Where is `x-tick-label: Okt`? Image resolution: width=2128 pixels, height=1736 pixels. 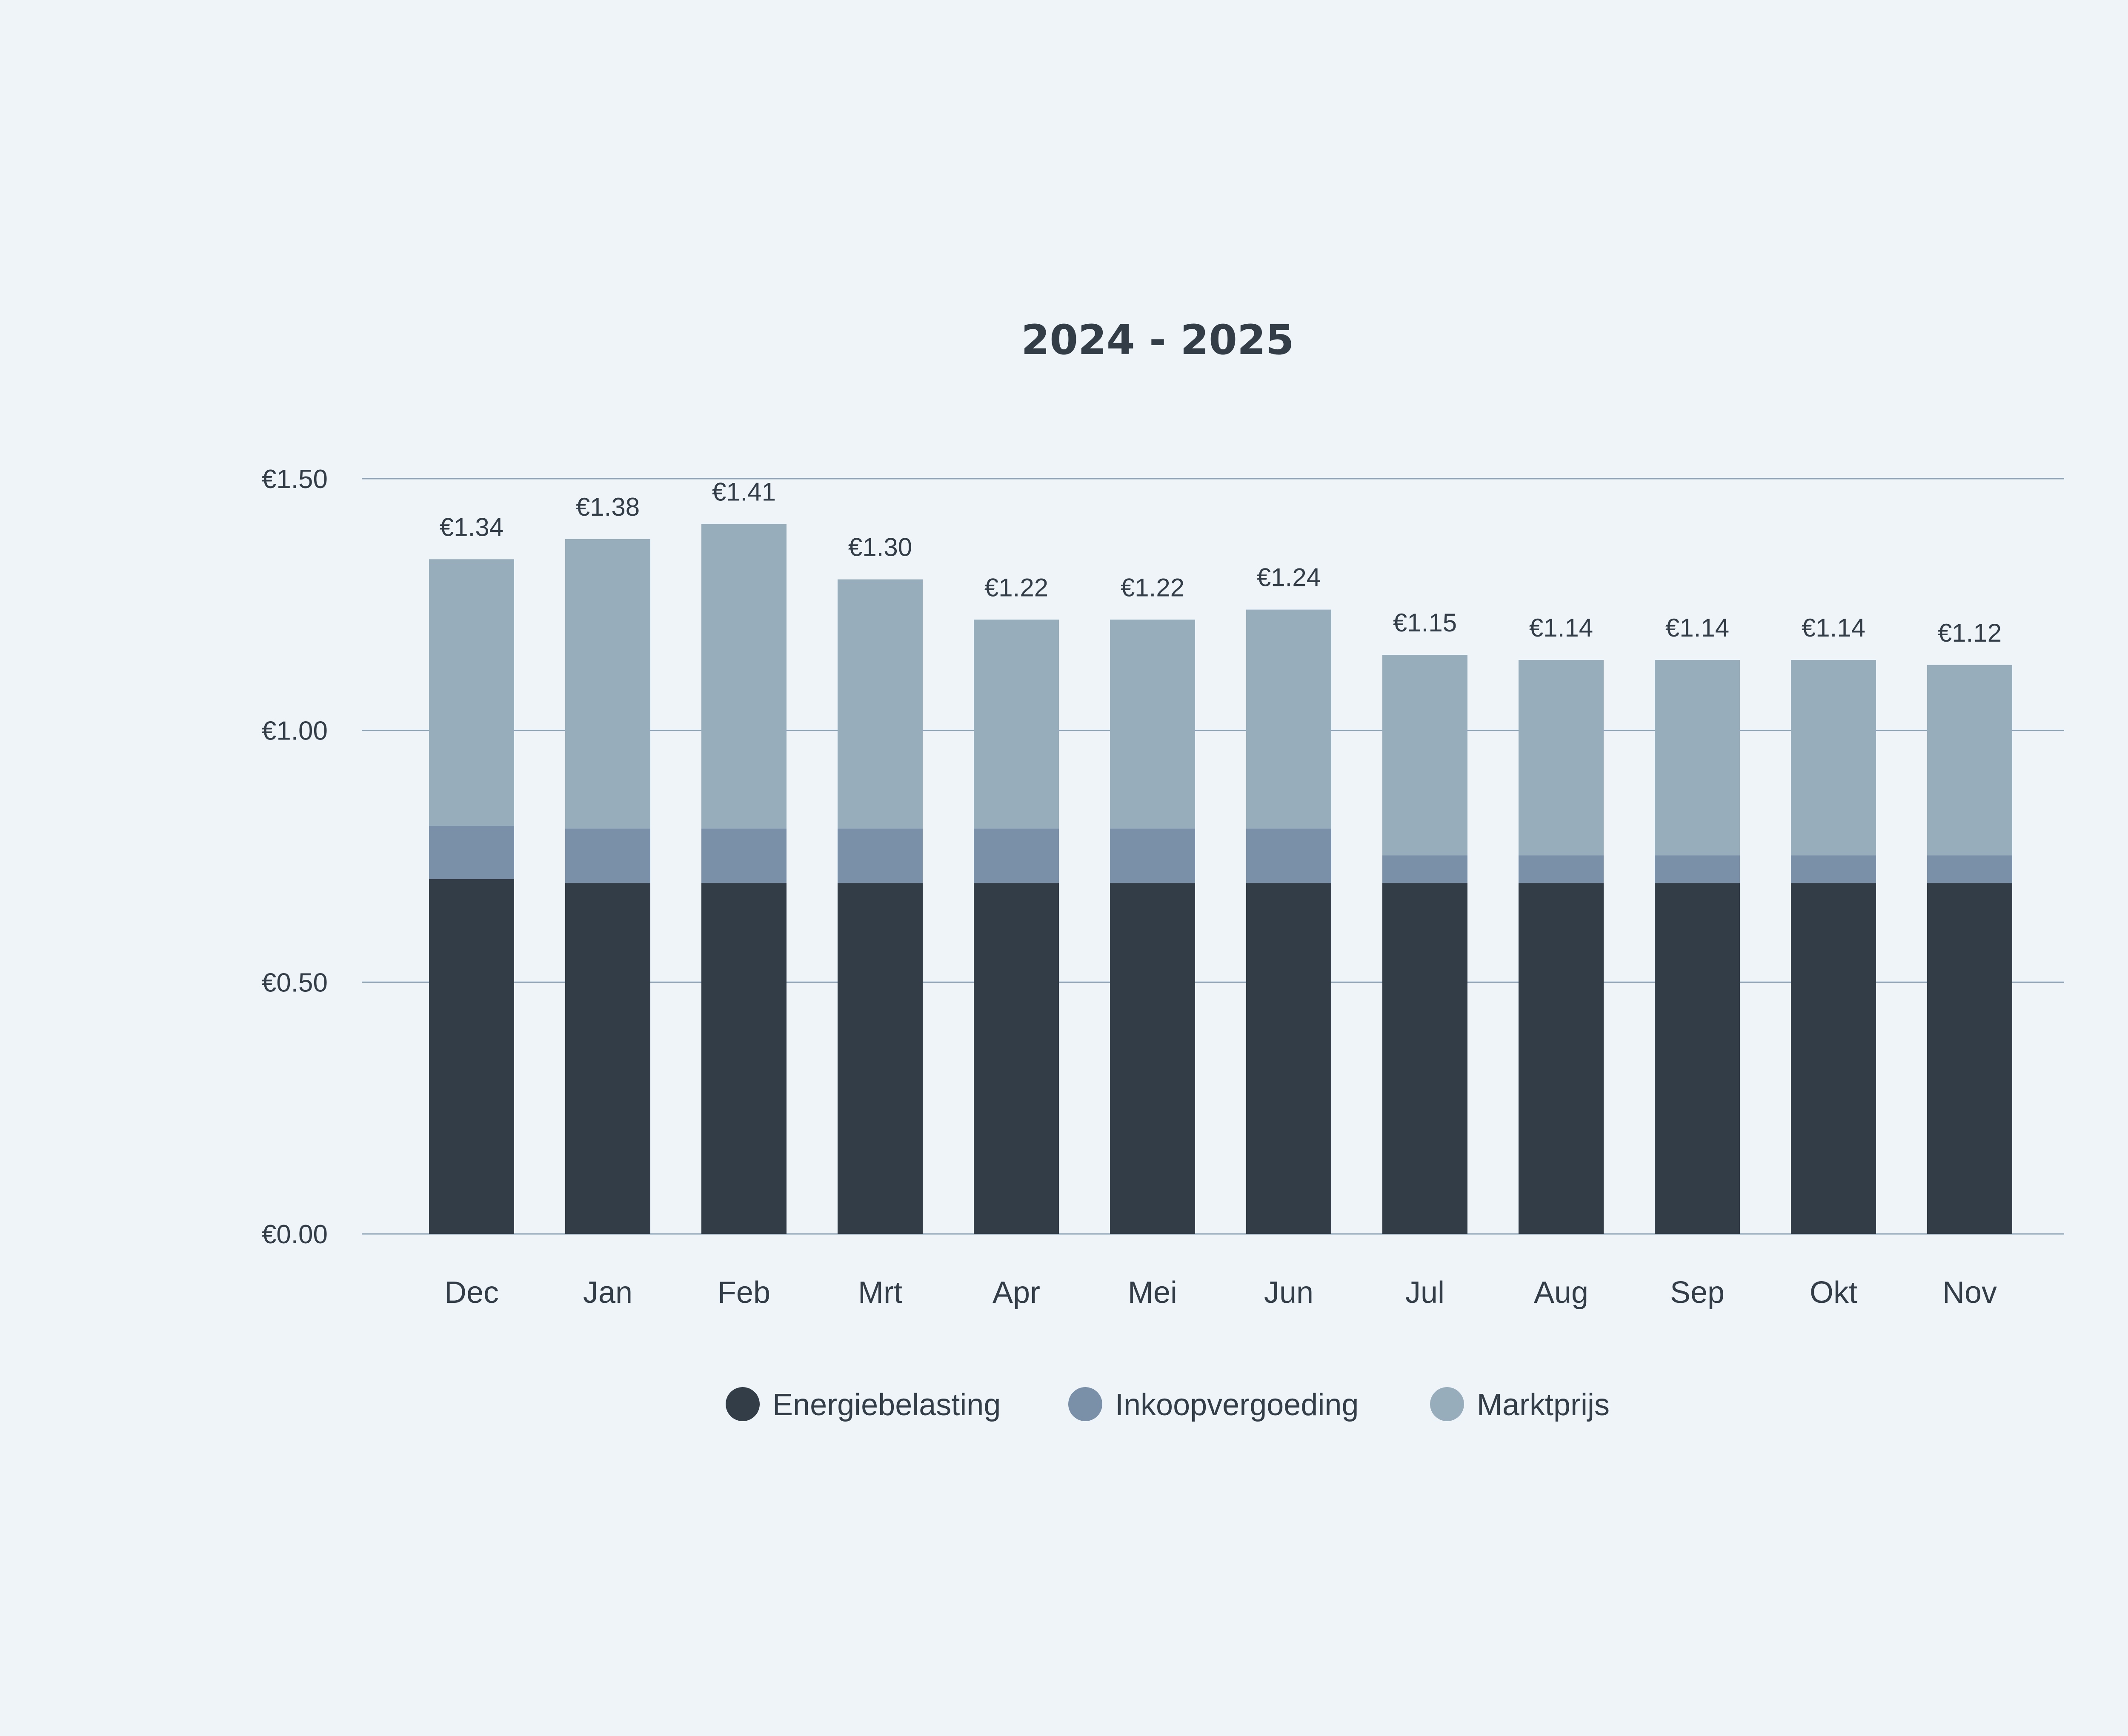
x-tick-label: Okt is located at coordinates (1833, 1293).